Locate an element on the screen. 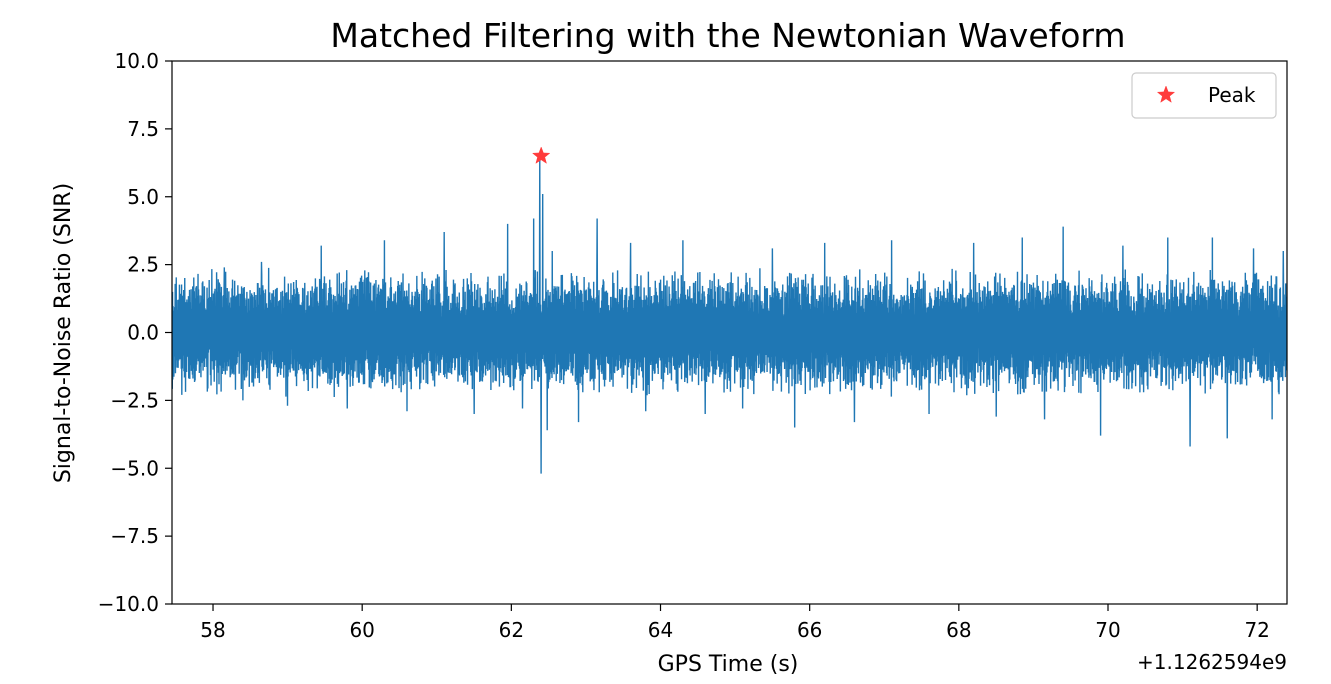 Image resolution: width=1331 pixels, height=684 pixels. y-tick-label: 0.0 is located at coordinates (143, 333).